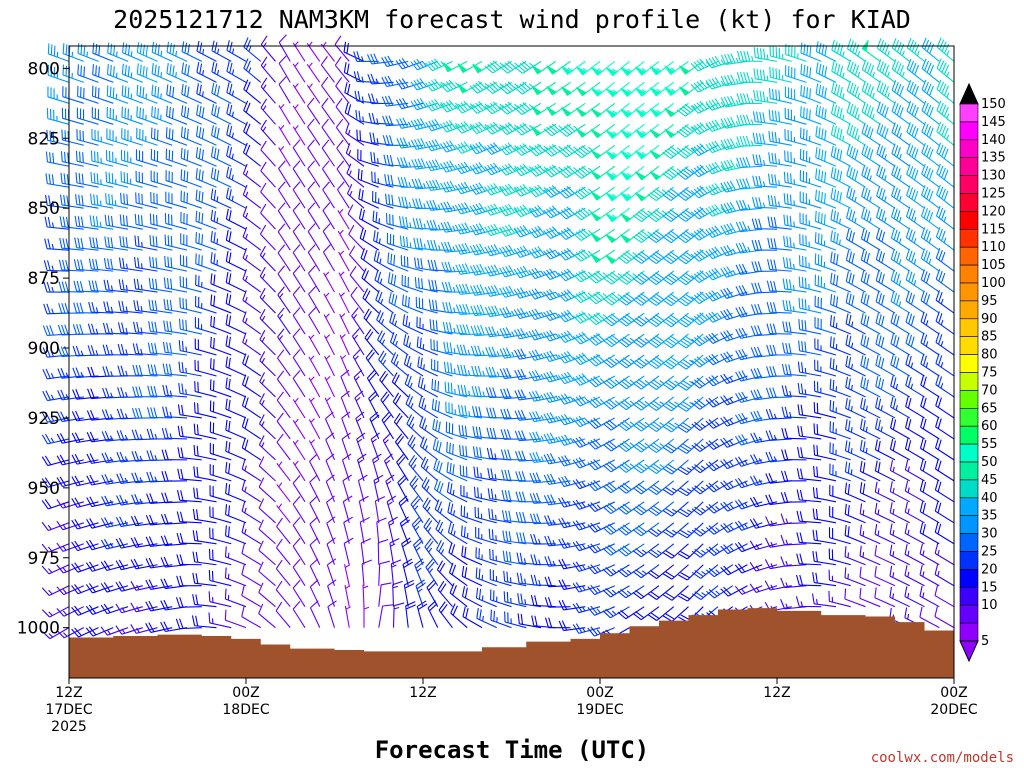  What do you see at coordinates (989, 587) in the screenshot?
I see `colorbar-label: 15` at bounding box center [989, 587].